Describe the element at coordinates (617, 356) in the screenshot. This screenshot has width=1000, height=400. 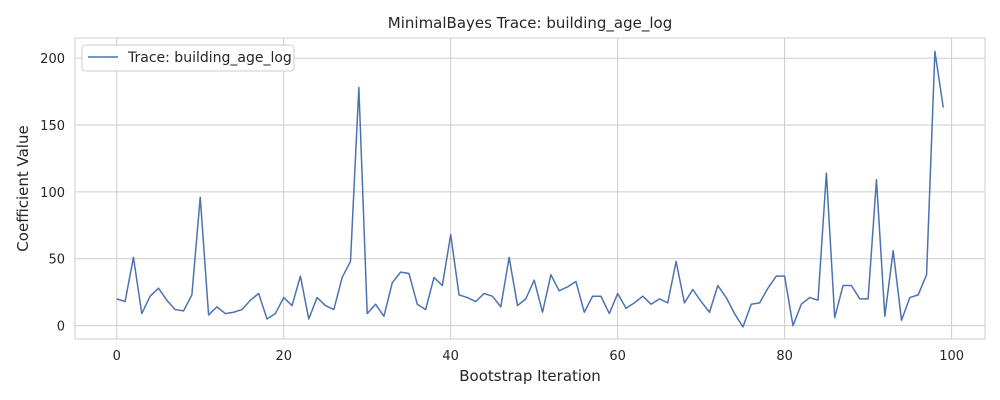
I see `x-tick-label: 60` at that location.